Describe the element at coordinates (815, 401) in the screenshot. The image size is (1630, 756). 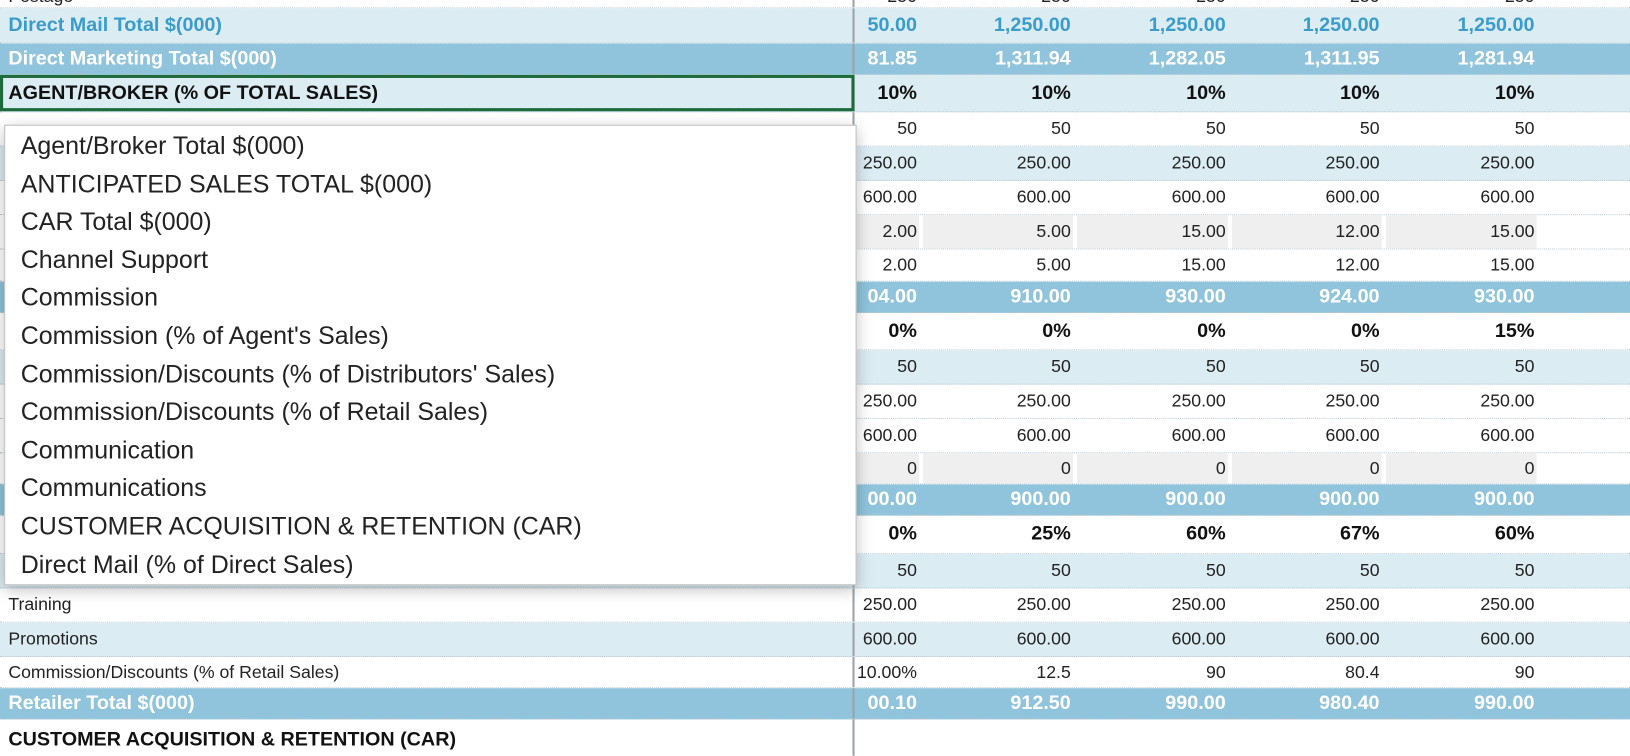
I see `sheet-row: 250.00 250.00 250.00 250.00 250.00` at that location.